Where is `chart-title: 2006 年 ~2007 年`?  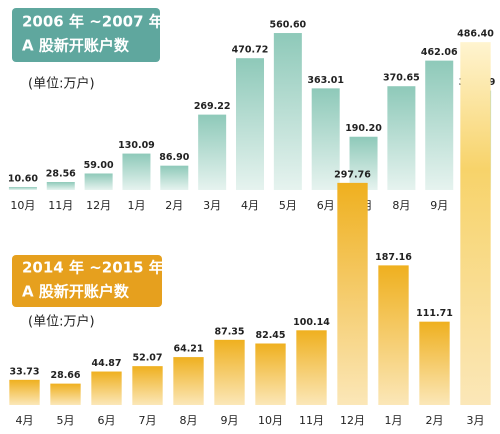
chart-title: 2006 年 ~2007 年 is located at coordinates (93, 22).